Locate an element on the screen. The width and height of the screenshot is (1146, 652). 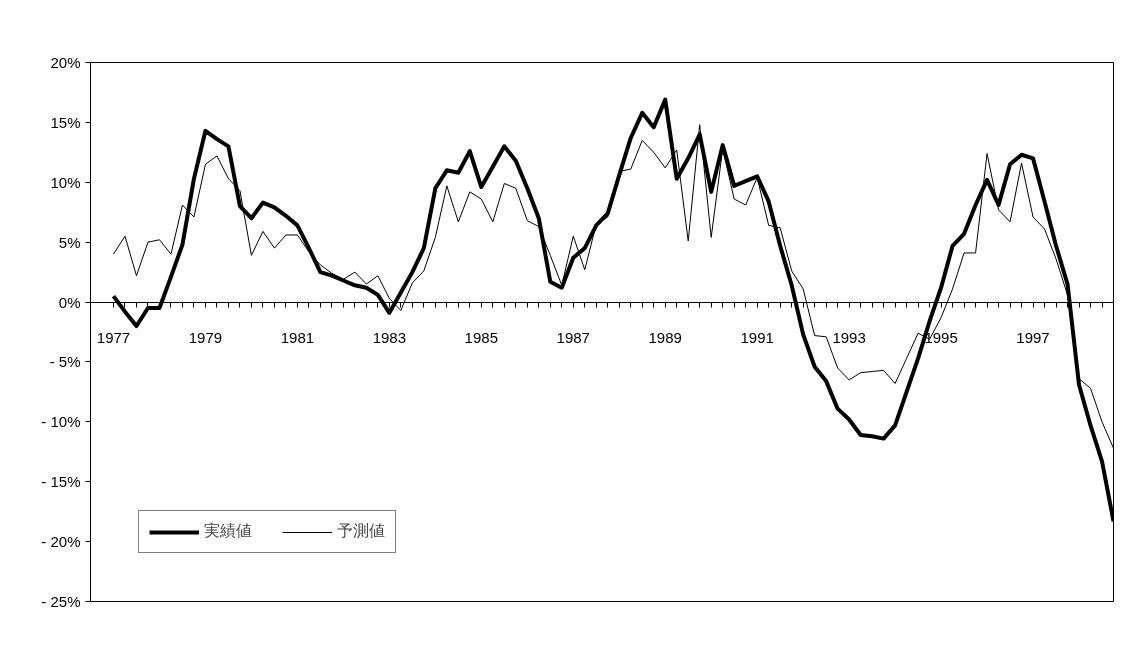
y-tick-label: - 5% is located at coordinates (65, 362).